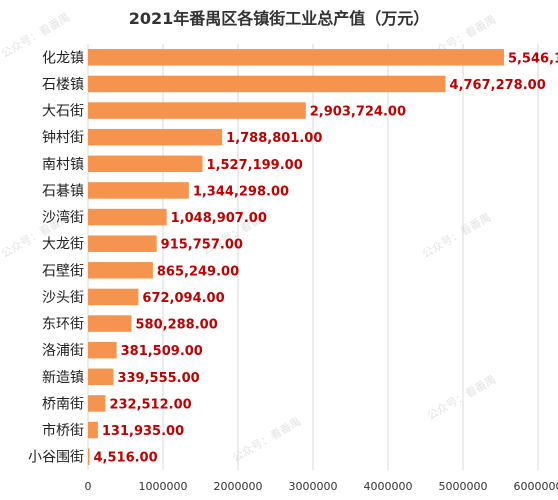  Describe the element at coordinates (63, 165) in the screenshot. I see `category-label: 南村镇` at that location.